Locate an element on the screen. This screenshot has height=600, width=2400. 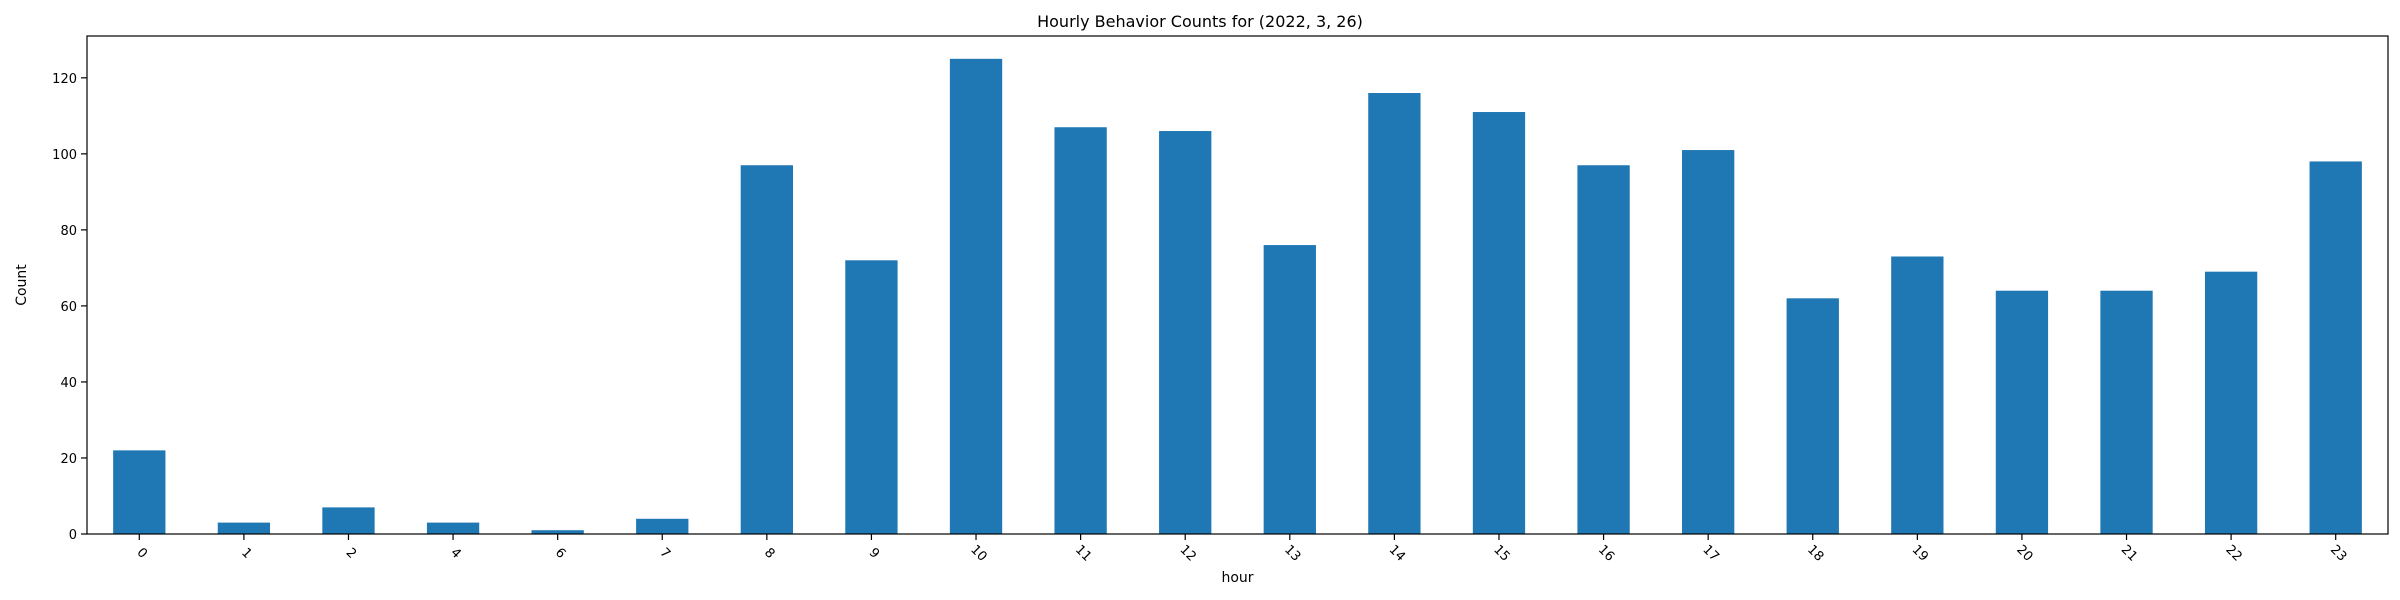
y-tick-label: 60 is located at coordinates (68, 307).